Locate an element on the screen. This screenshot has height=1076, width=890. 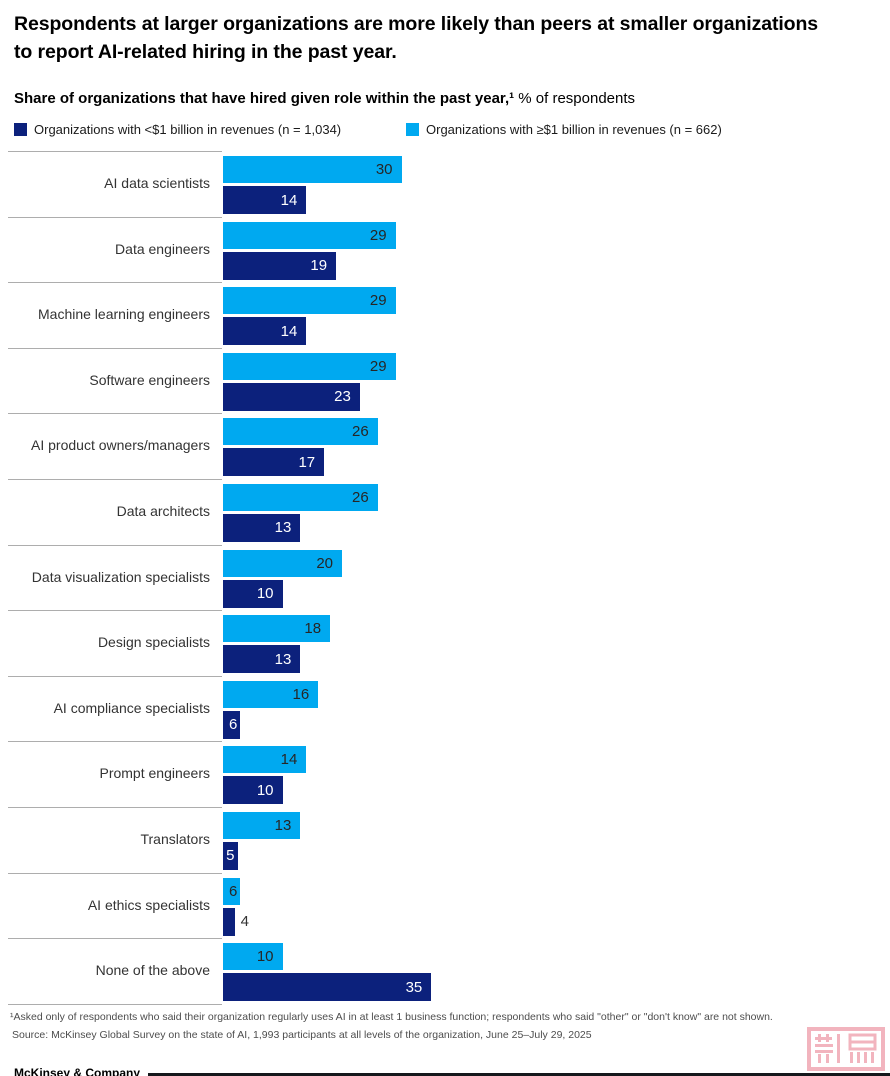
bar-value-label: 26 is located at coordinates (360, 497).